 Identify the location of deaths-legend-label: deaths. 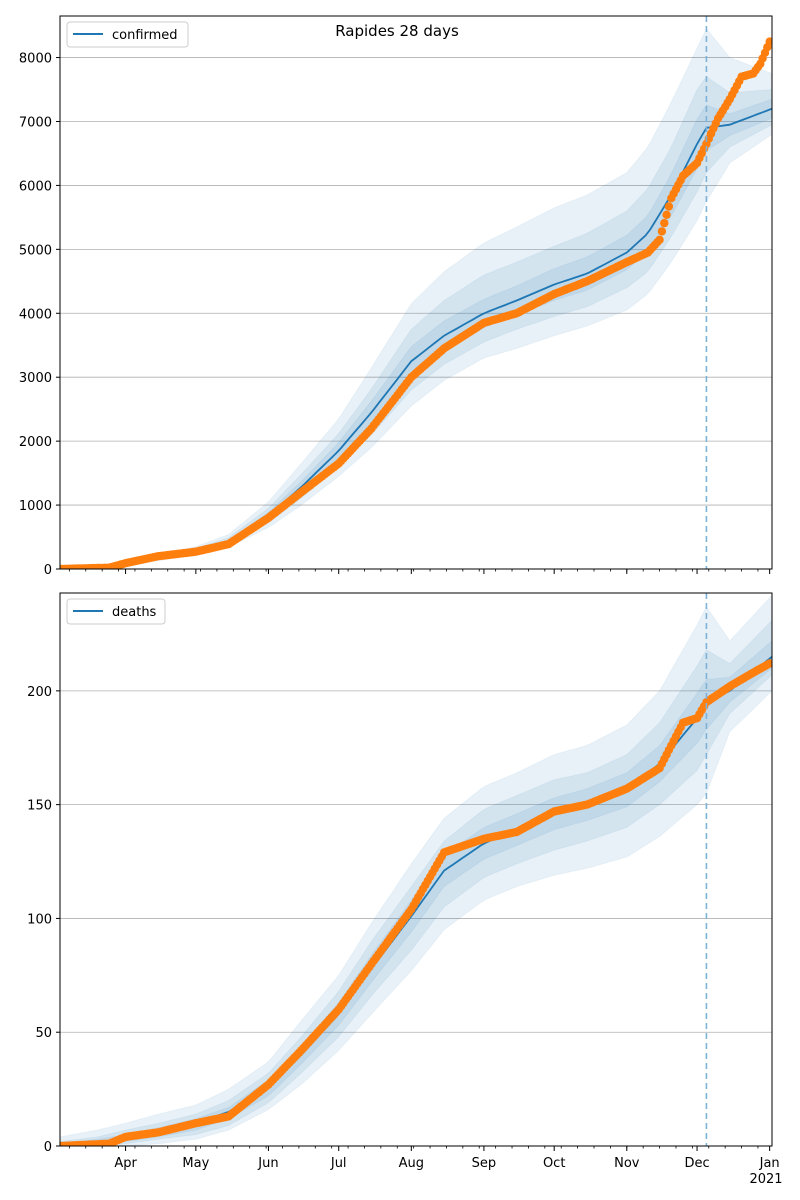
(134, 612).